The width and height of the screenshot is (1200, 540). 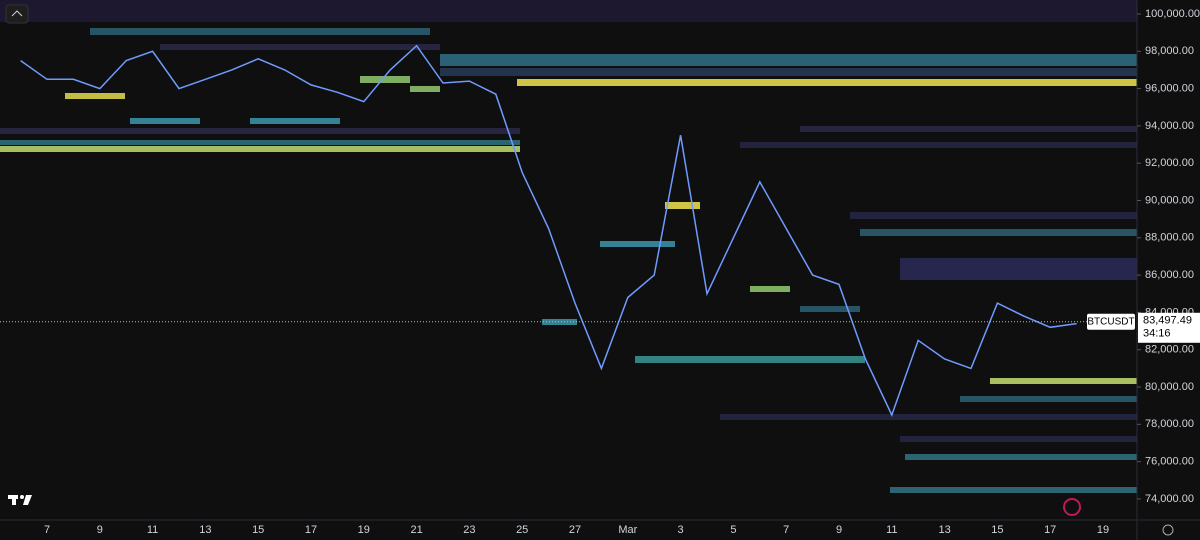 I want to click on y-tick-label: 80,000.00, so click(x=1169, y=387).